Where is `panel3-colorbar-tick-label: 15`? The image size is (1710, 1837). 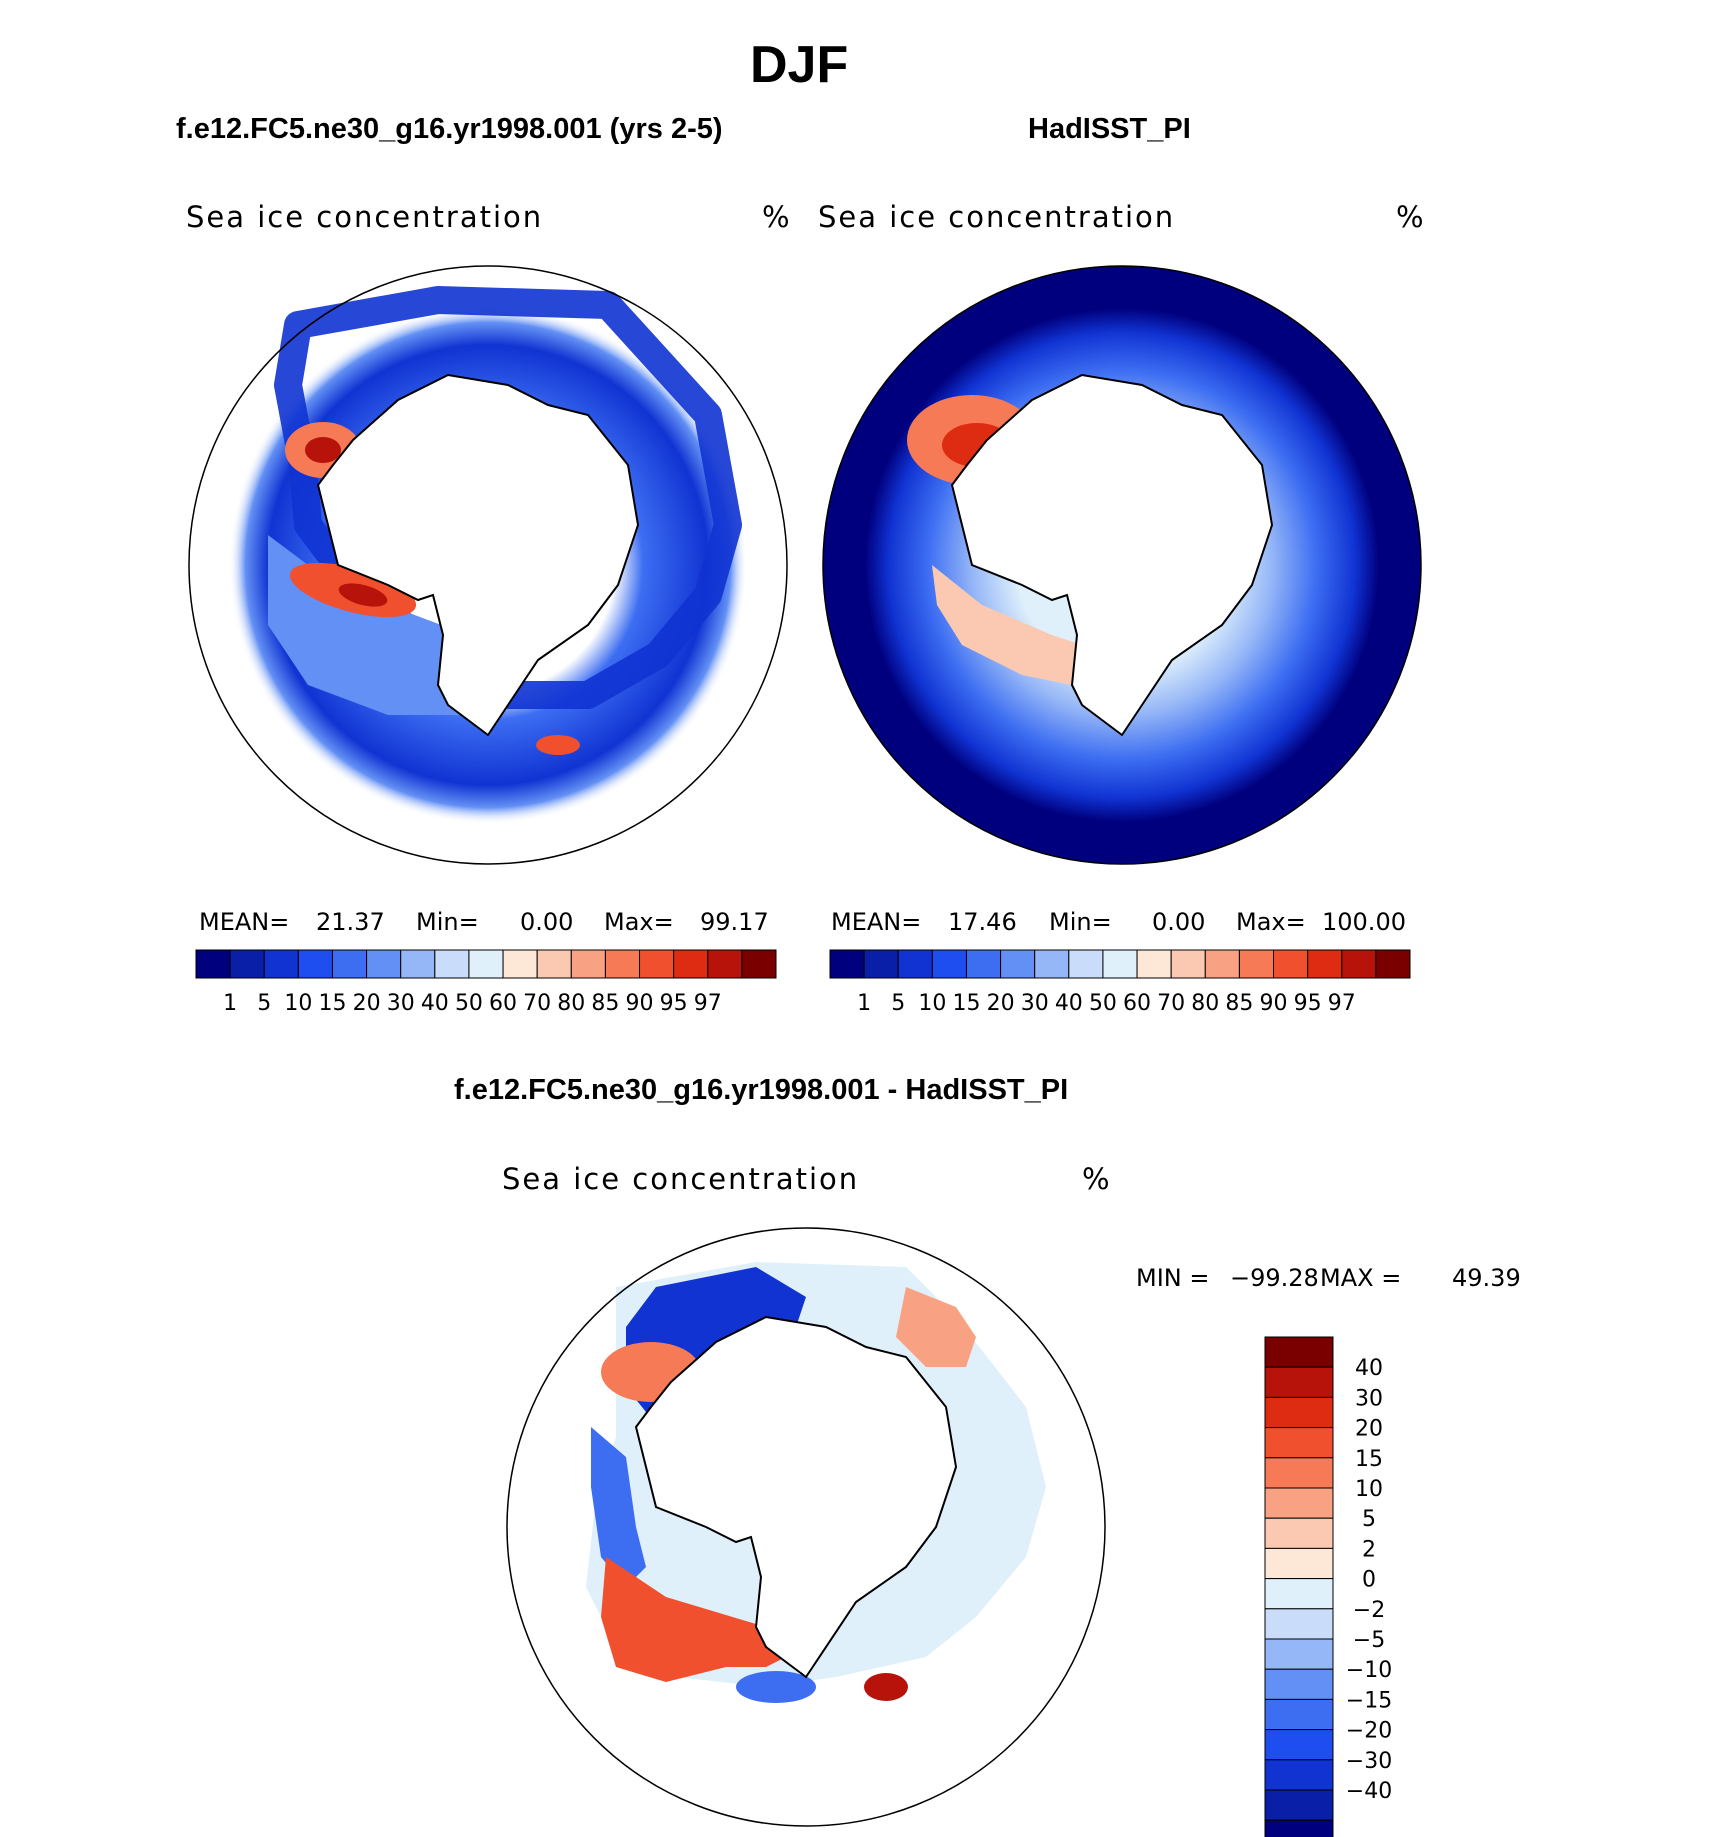
panel3-colorbar-tick-label: 15 is located at coordinates (1369, 1459).